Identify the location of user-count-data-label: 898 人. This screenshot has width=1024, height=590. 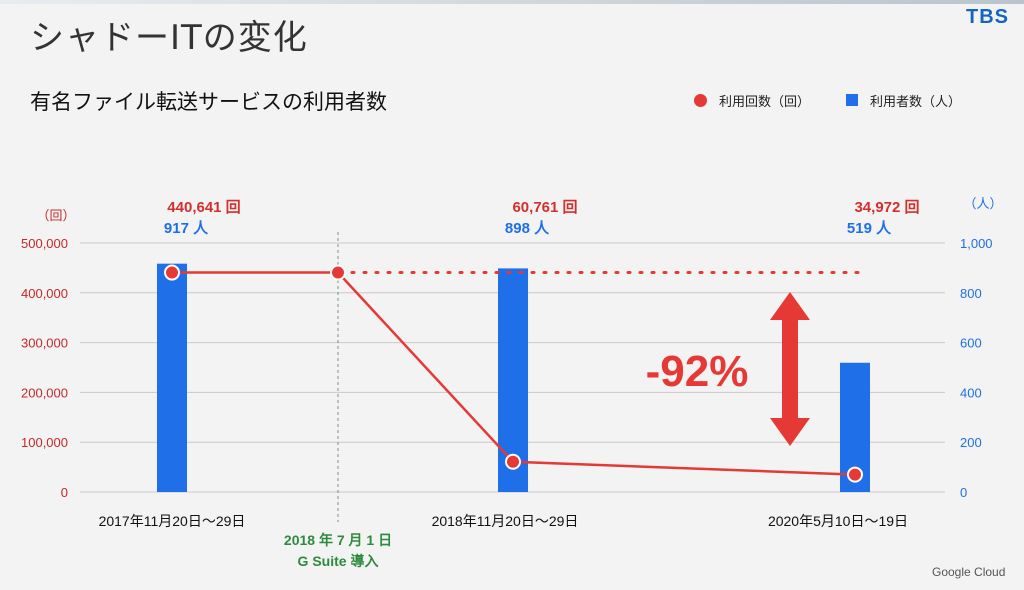
(527, 228).